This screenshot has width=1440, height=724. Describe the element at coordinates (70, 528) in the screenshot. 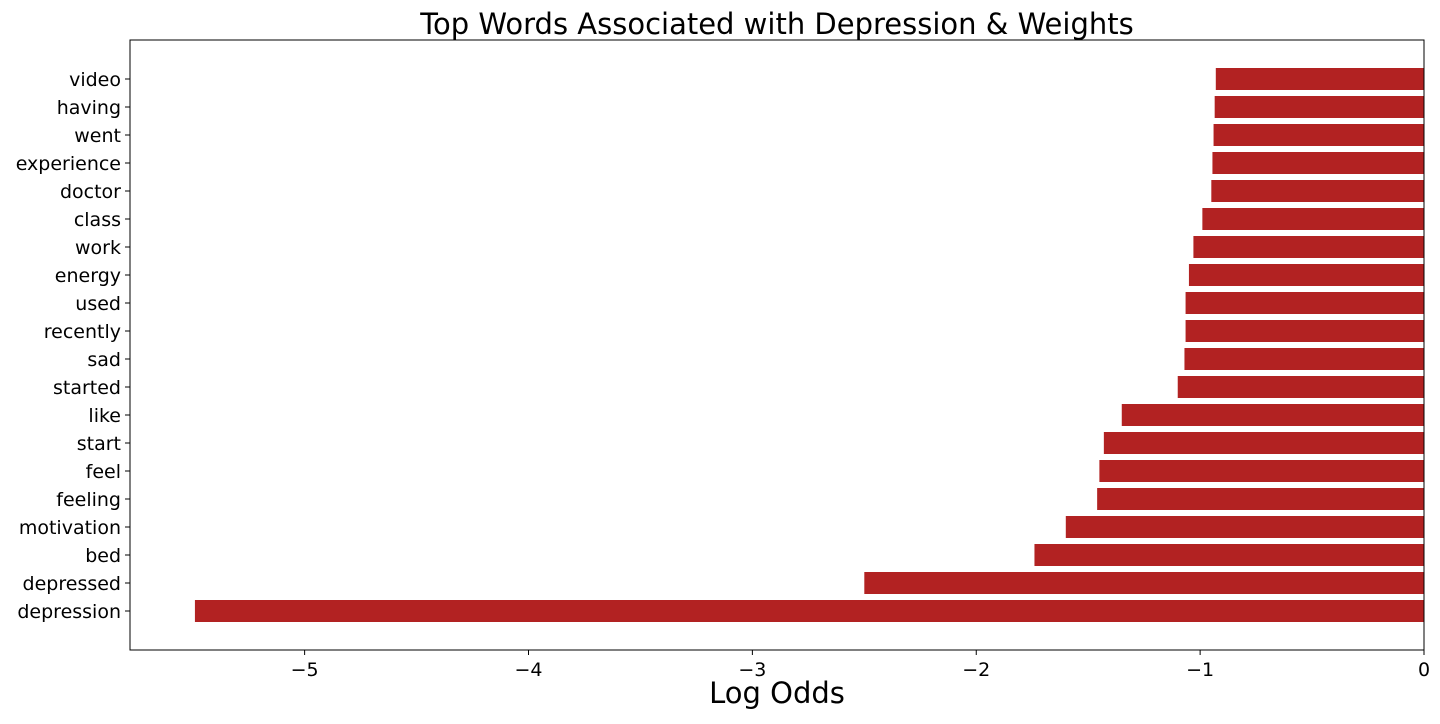

I see `y-tick-label: motivation` at that location.